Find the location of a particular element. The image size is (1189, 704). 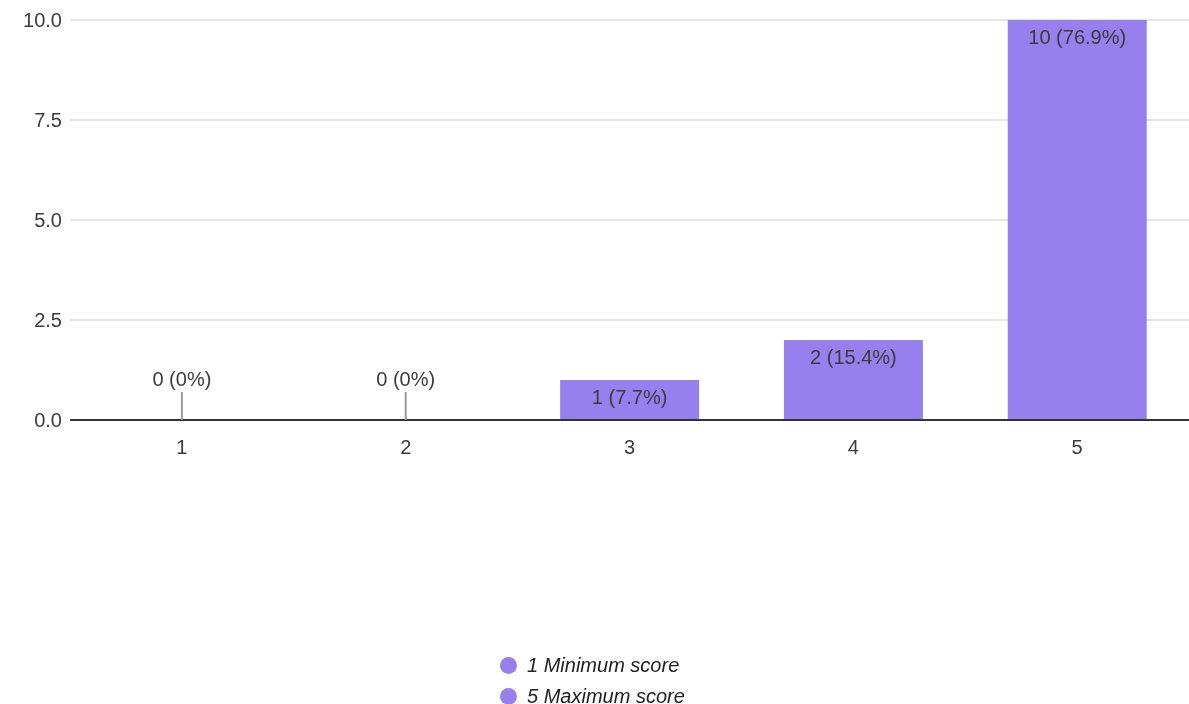

y-tick-label: 10.0 is located at coordinates (42, 20).